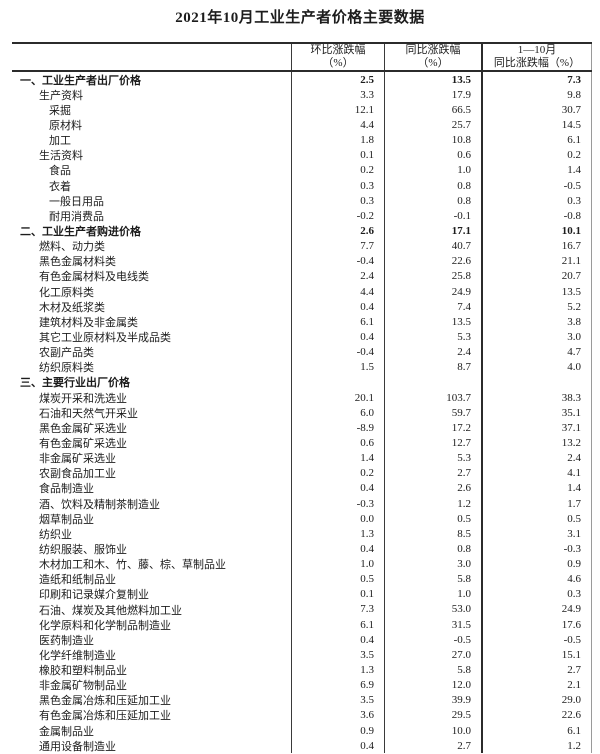  I want to click on table-row: 生产资料 3.3 17.9 9.8, so click(302, 95).